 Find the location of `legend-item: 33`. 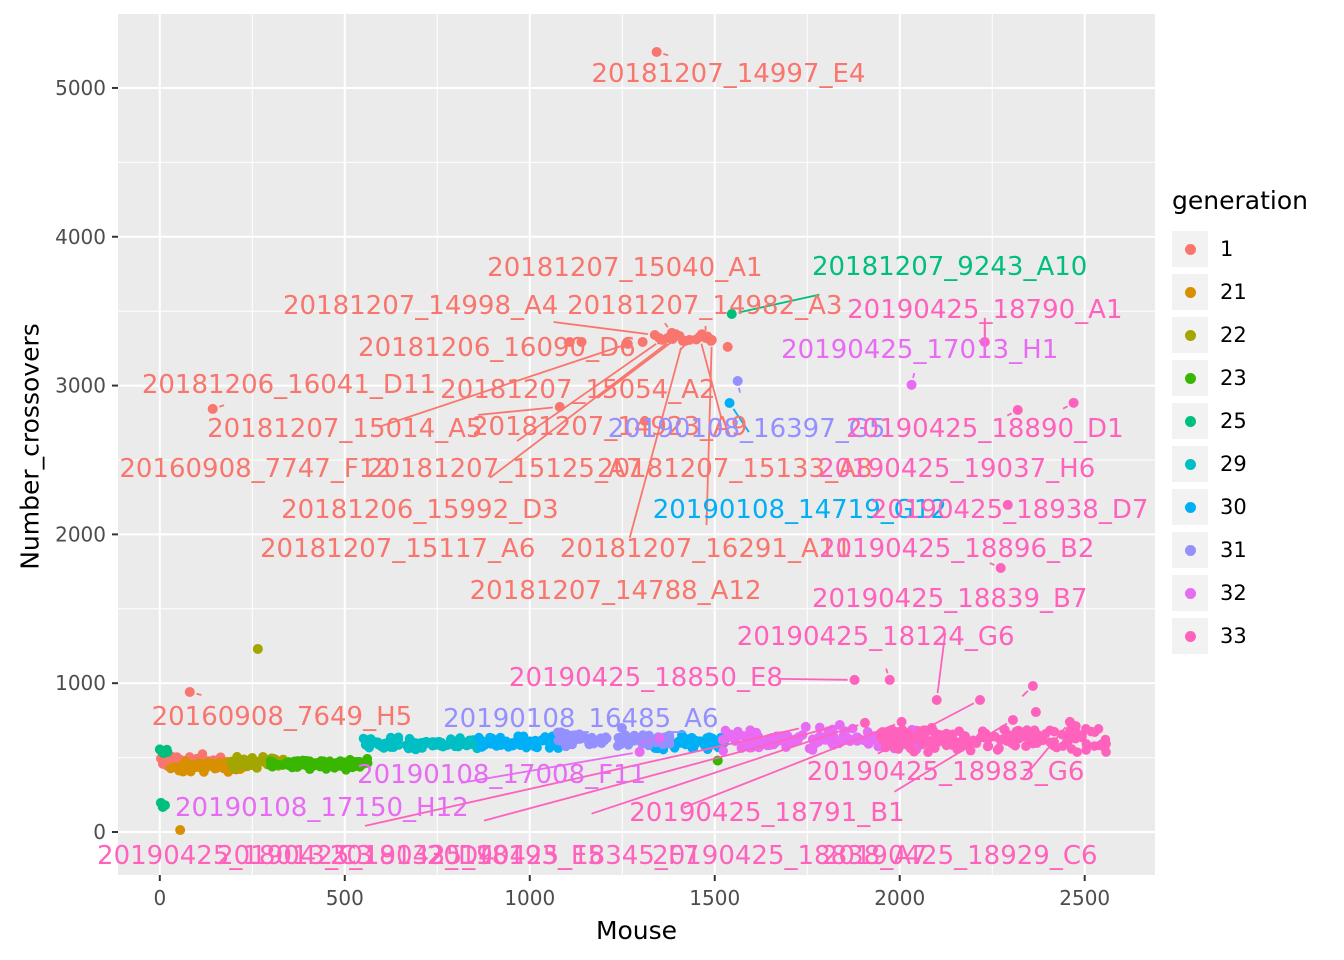

legend-item: 33 is located at coordinates (1240, 636).